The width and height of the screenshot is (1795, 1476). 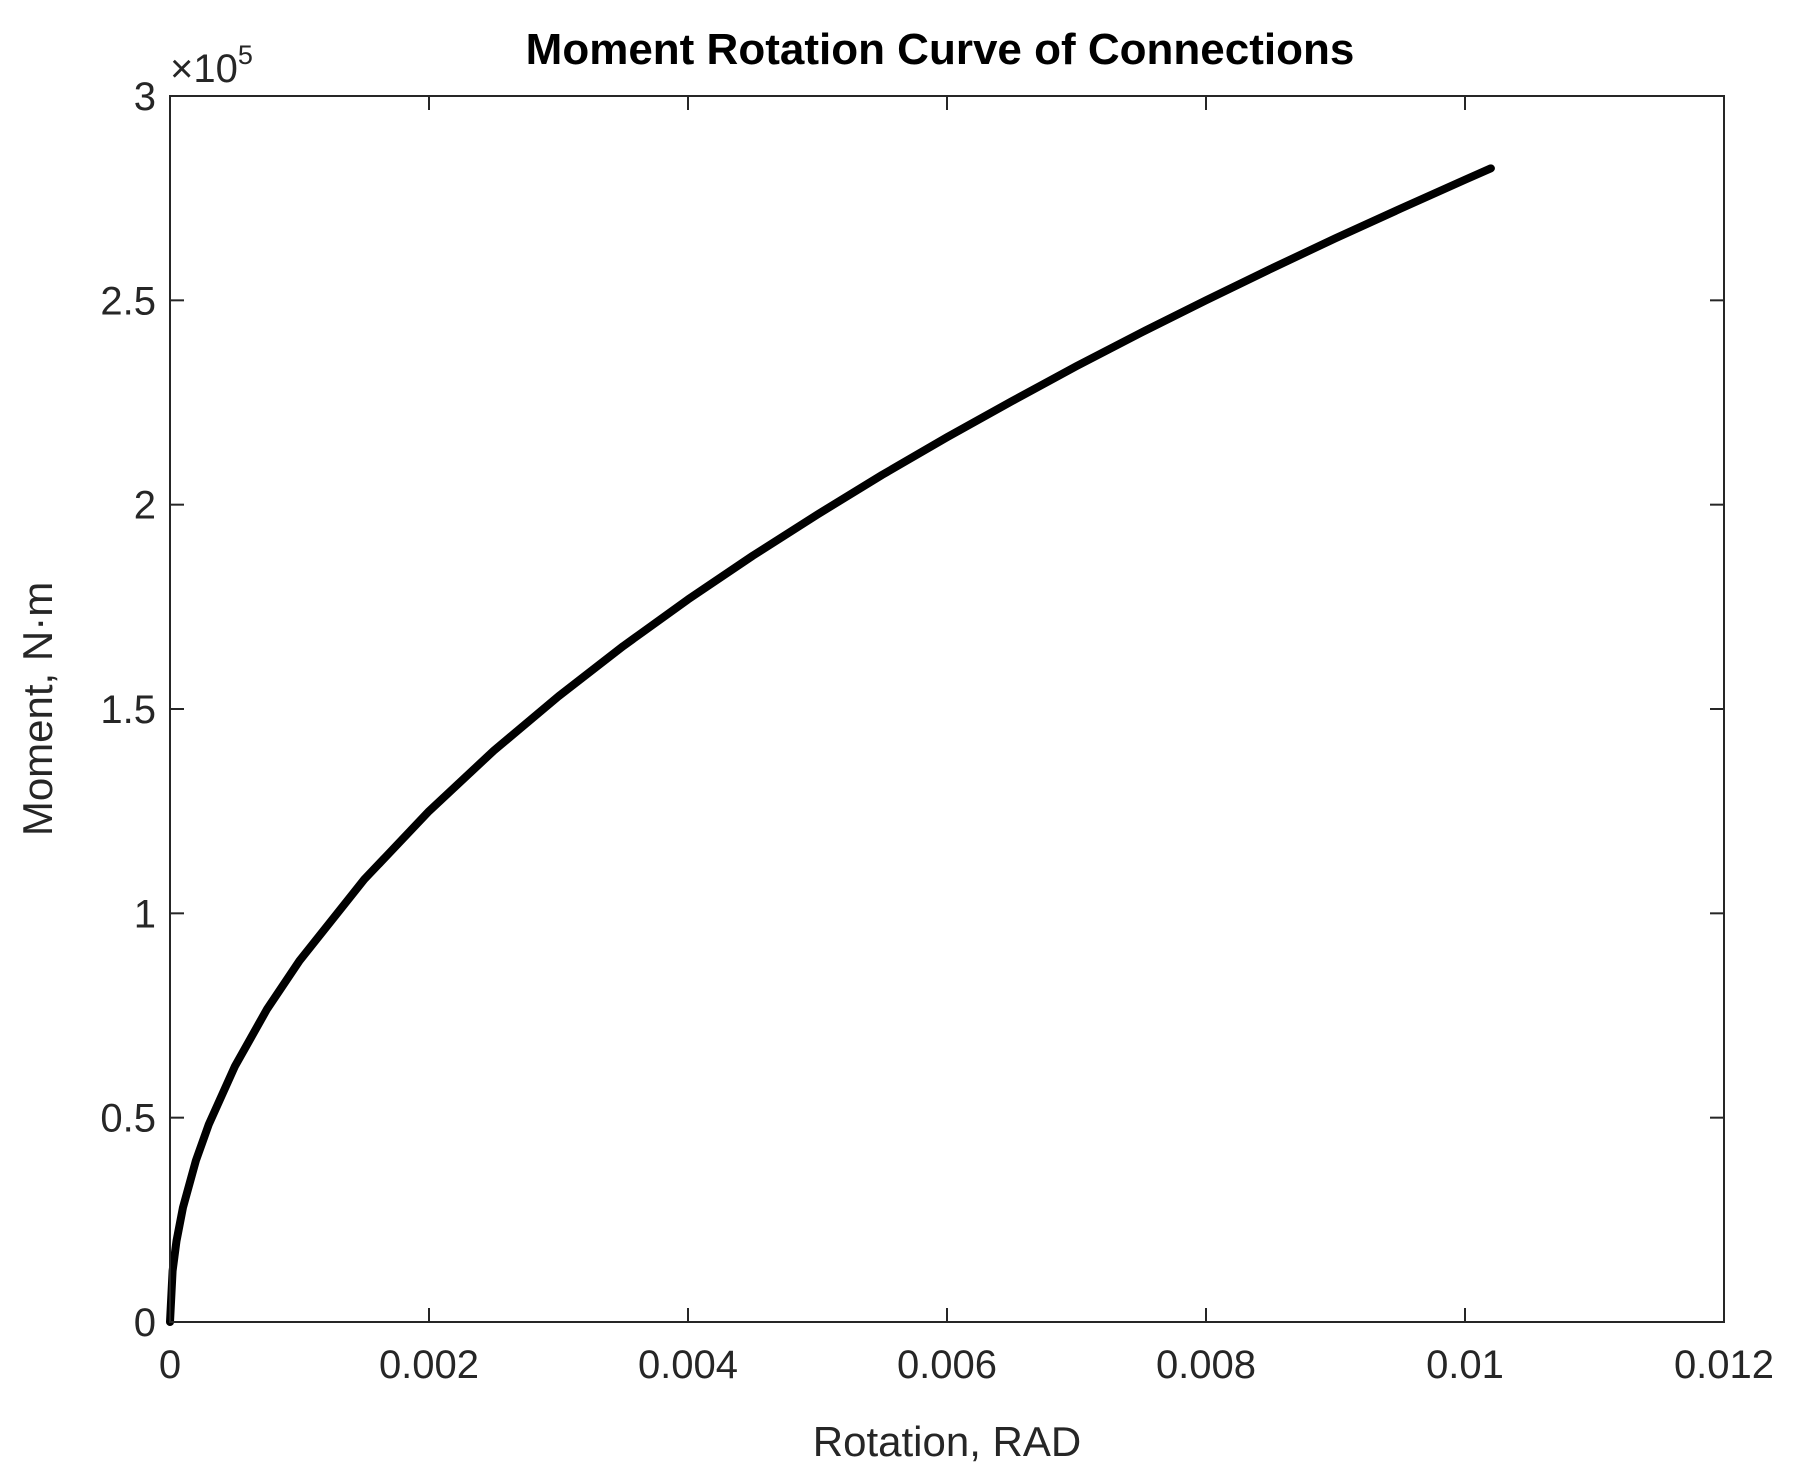 What do you see at coordinates (1465, 1365) in the screenshot?
I see `x-tick-label: 0.01` at bounding box center [1465, 1365].